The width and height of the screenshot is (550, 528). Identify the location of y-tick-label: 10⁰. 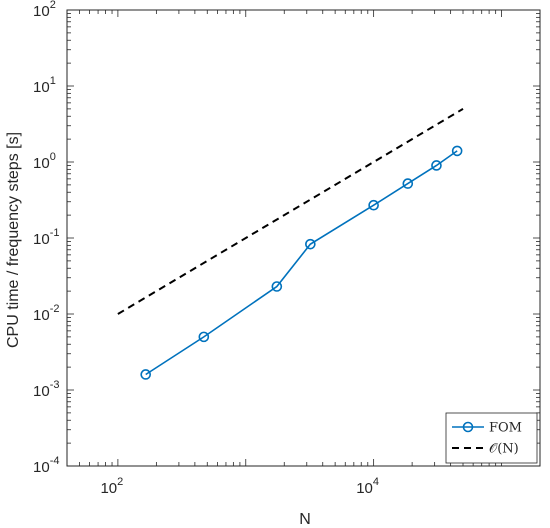
(44, 161).